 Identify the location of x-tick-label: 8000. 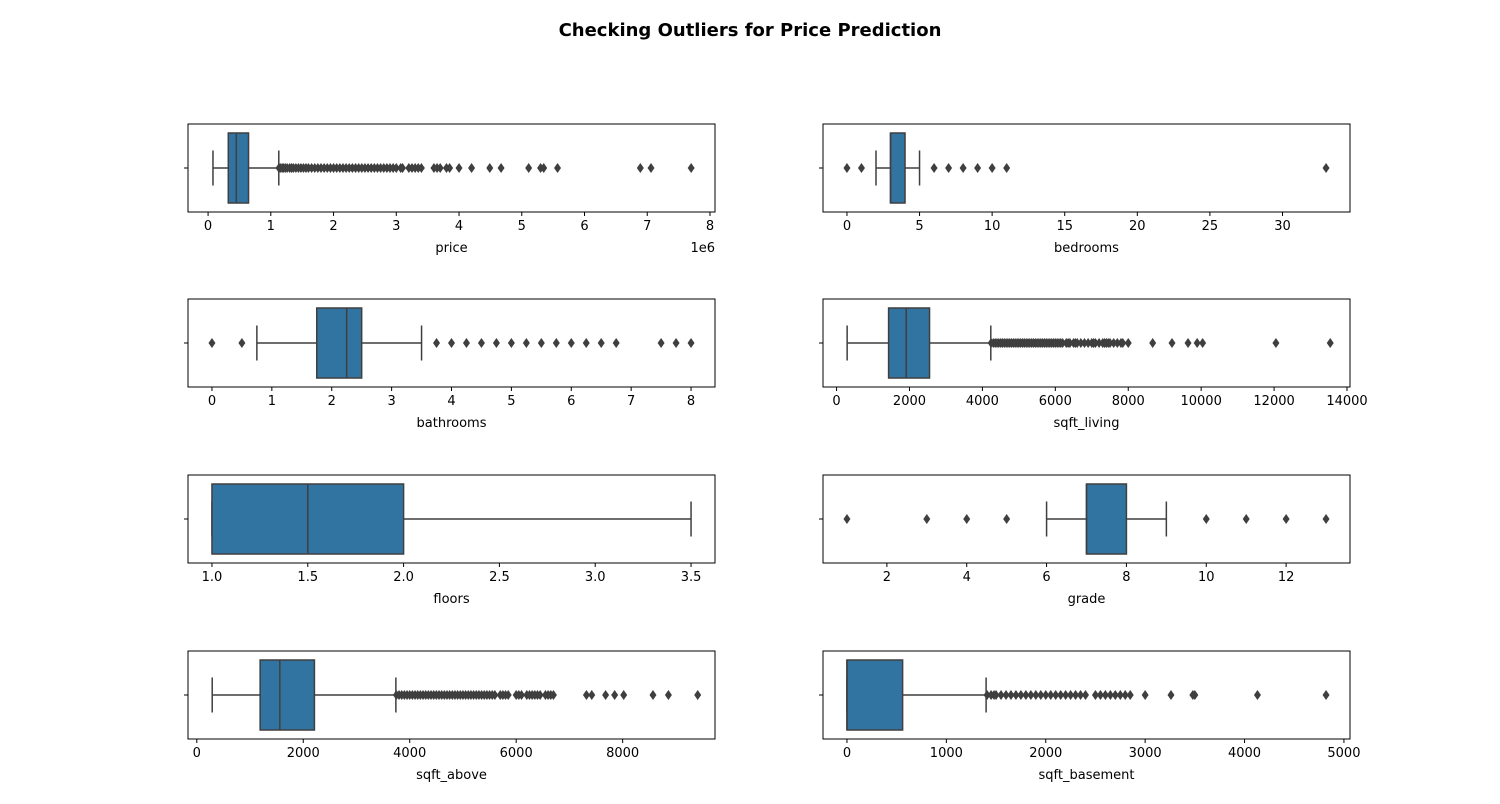
(1128, 401).